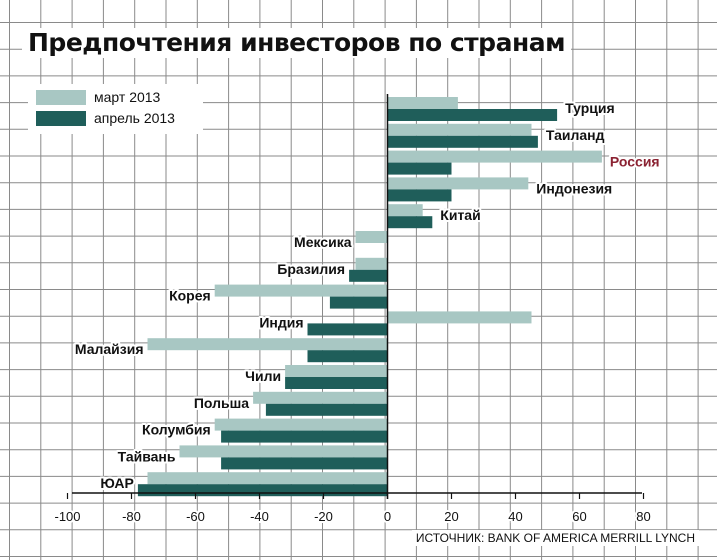 The width and height of the screenshot is (717, 560). Describe the element at coordinates (131, 516) in the screenshot. I see `x-tick-label: -80` at that location.